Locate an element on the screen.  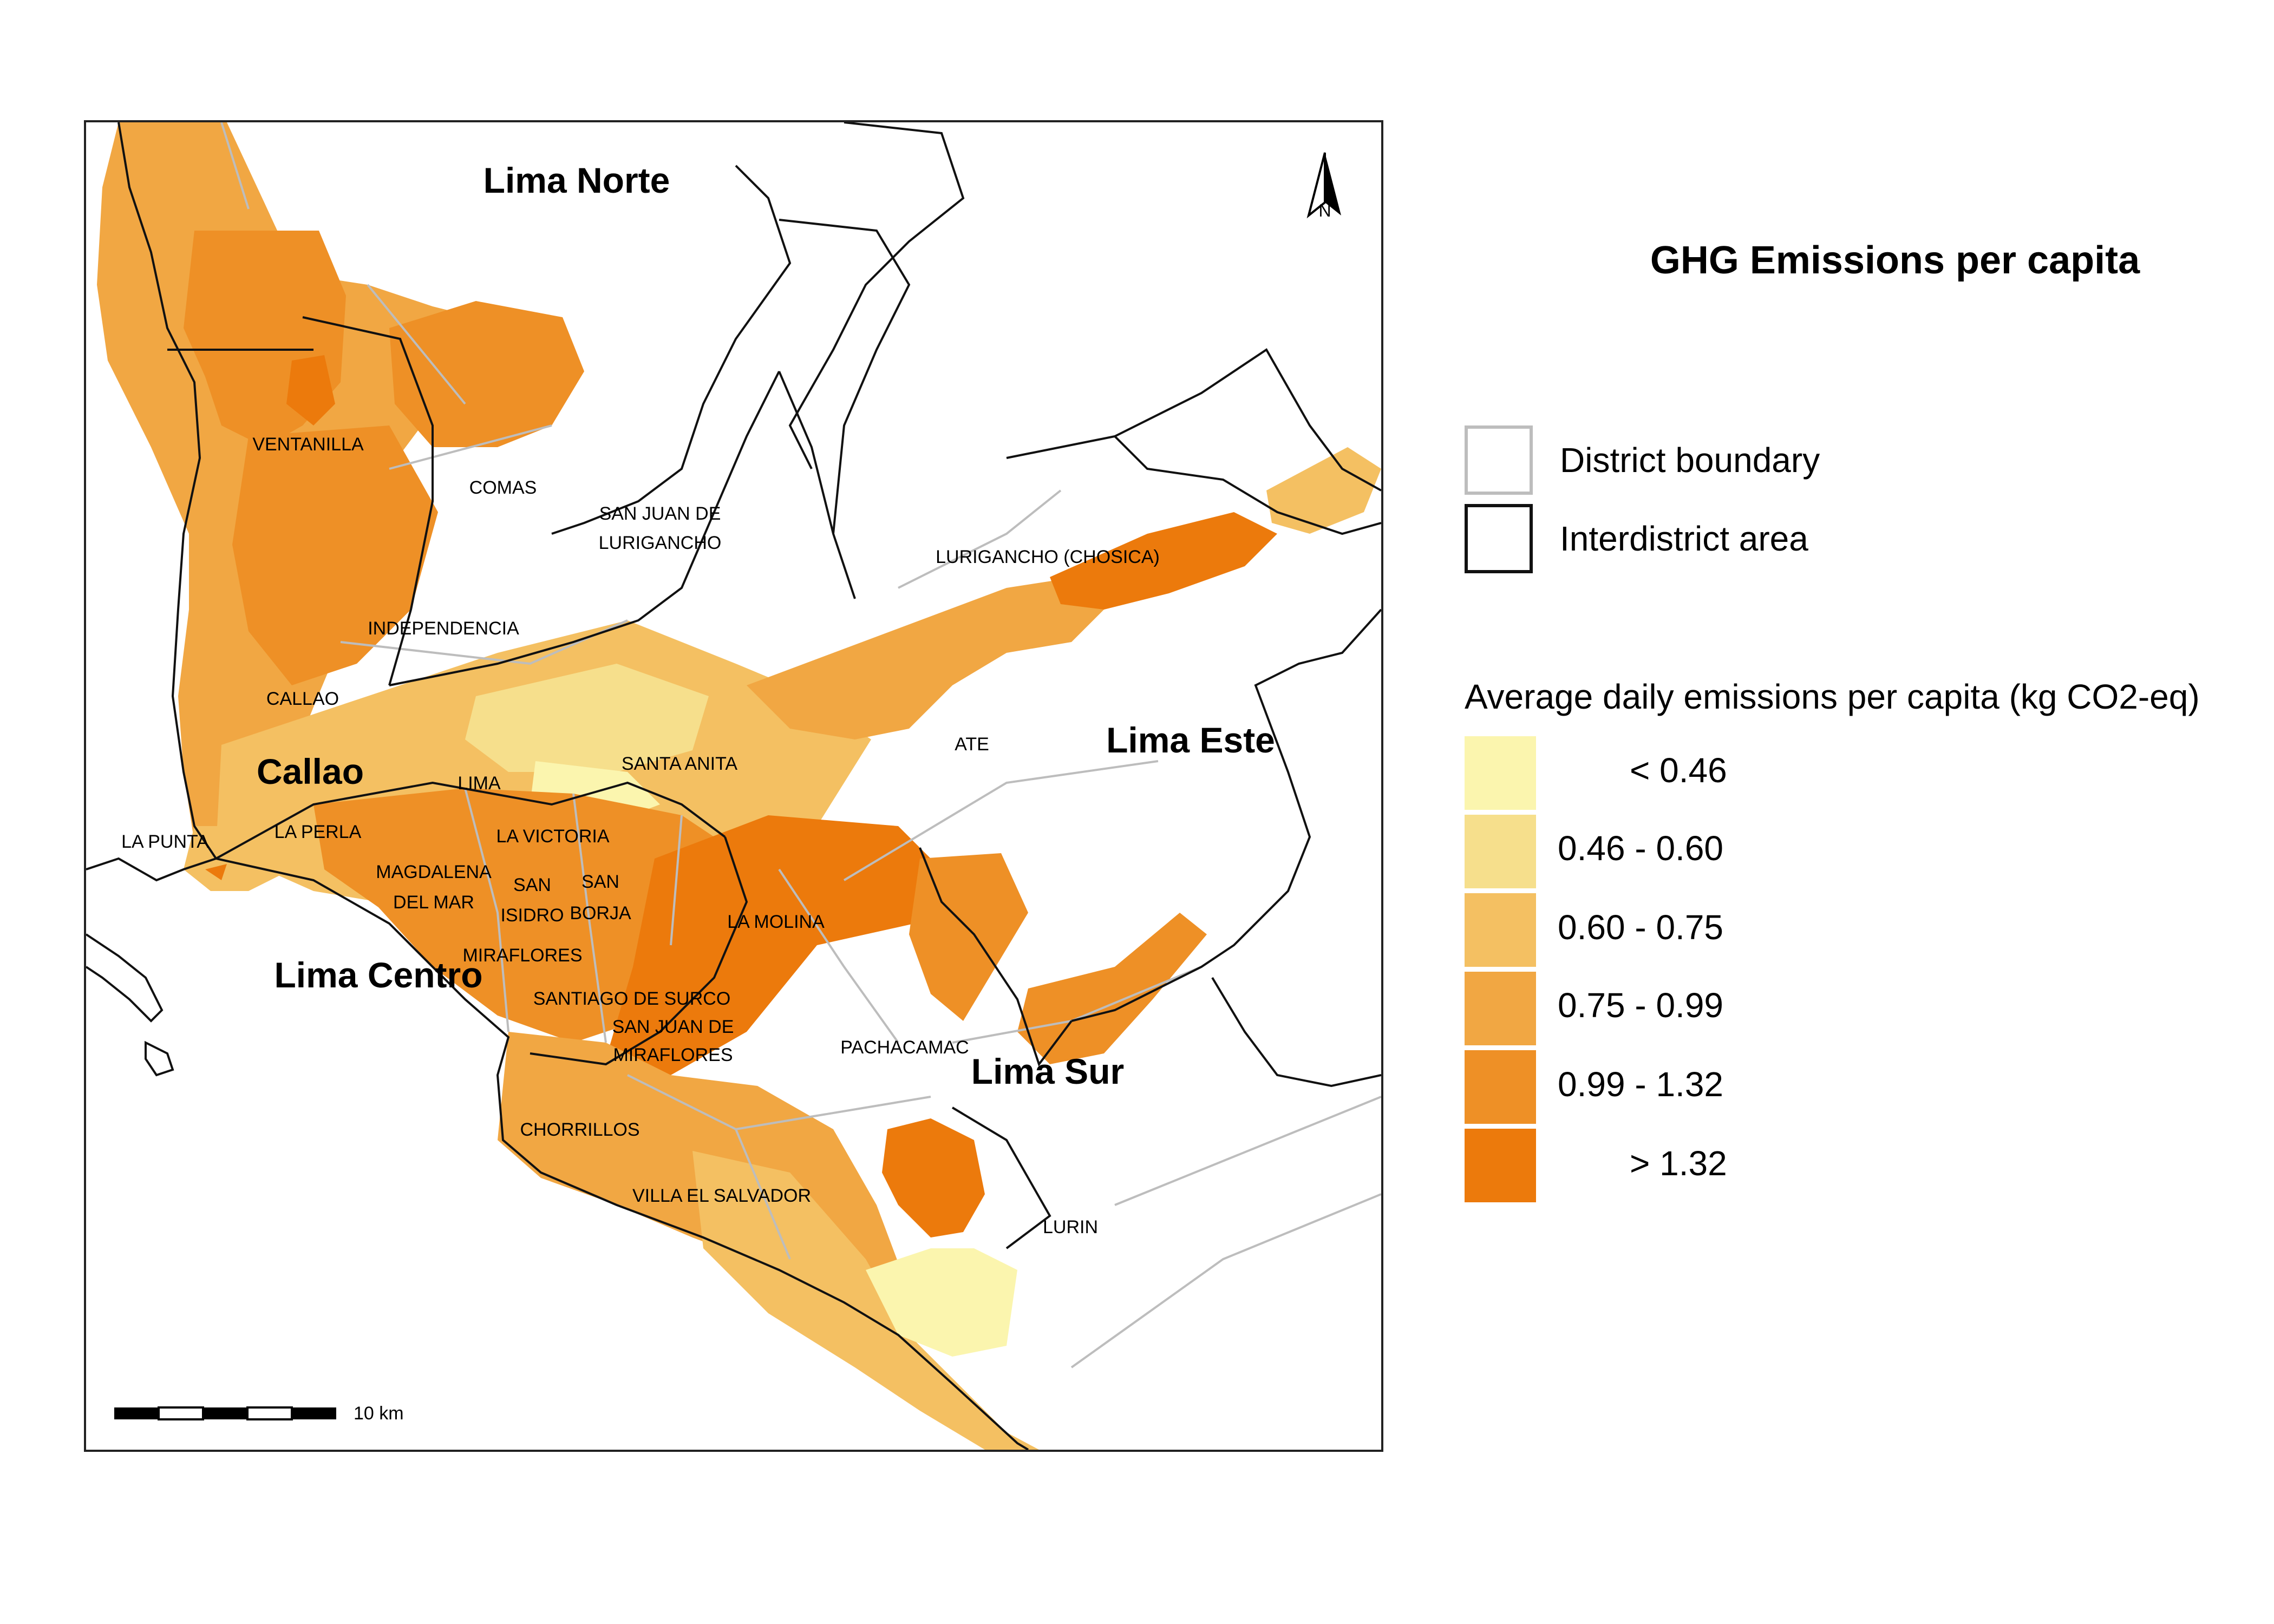
north-arrow-label: N is located at coordinates (1325, 210).